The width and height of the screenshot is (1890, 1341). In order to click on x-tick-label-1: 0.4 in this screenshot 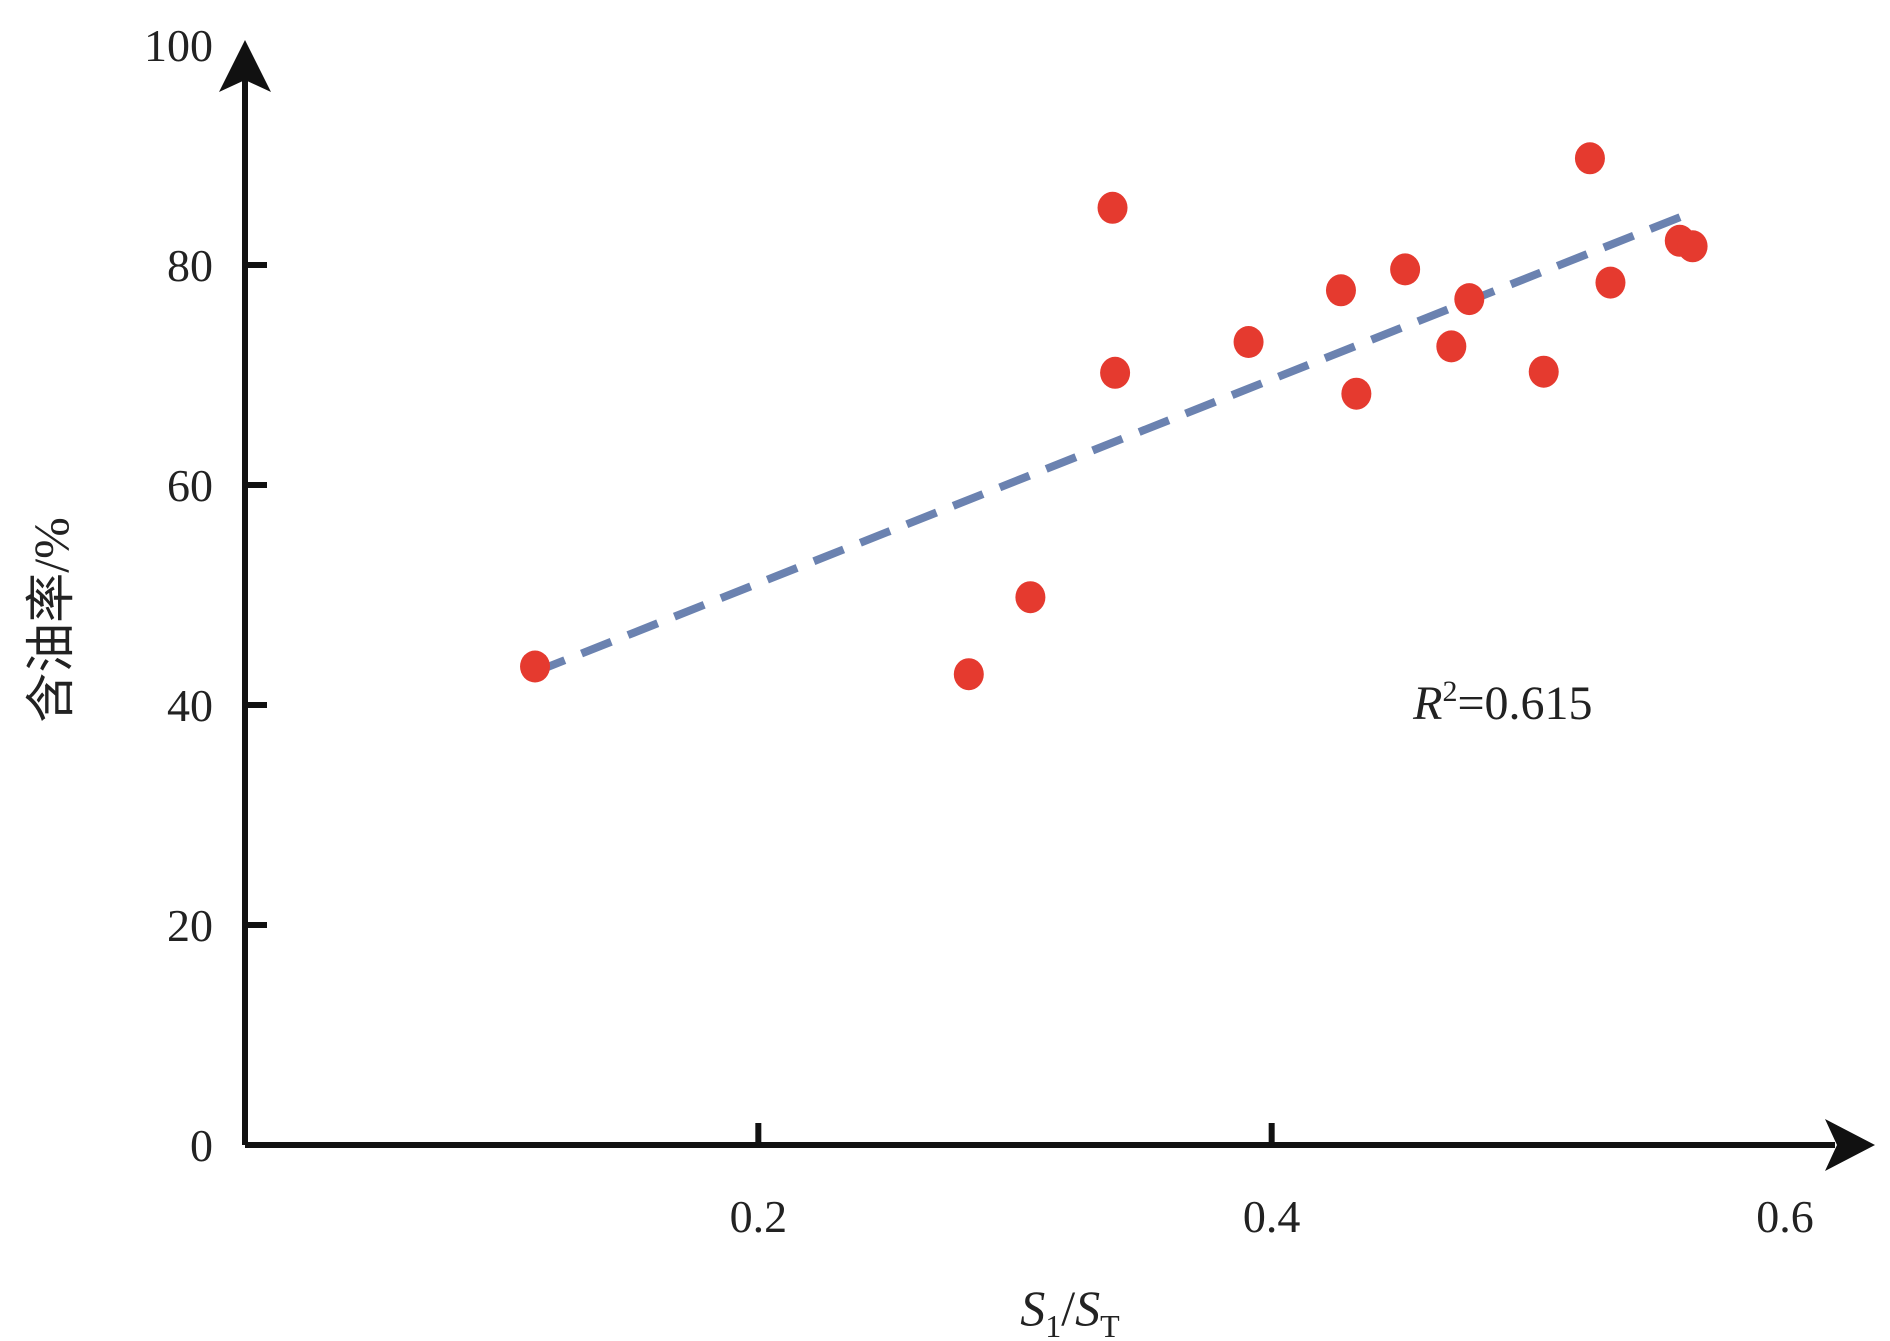, I will do `click(1272, 1216)`.